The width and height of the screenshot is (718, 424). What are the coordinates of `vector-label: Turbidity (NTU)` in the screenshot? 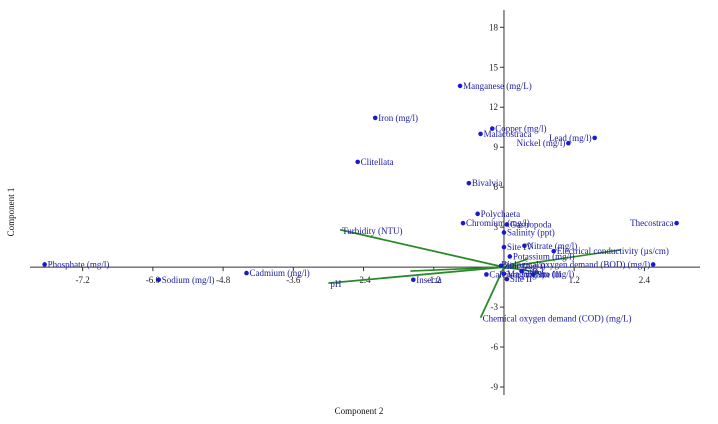 It's located at (372, 231).